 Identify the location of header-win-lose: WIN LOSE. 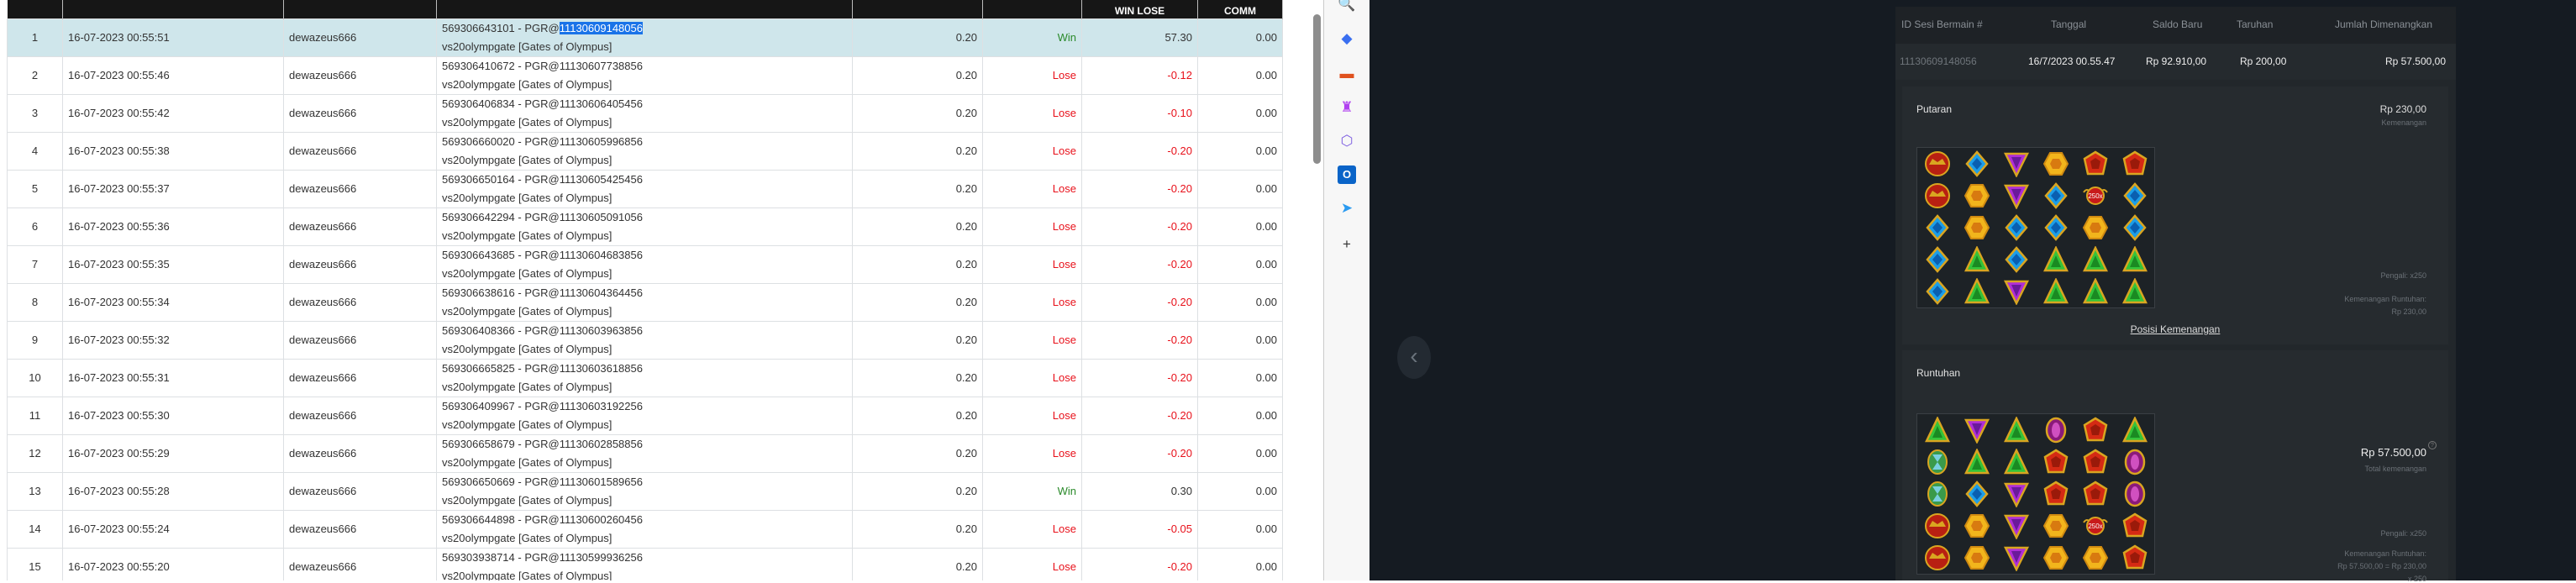
(1139, 9).